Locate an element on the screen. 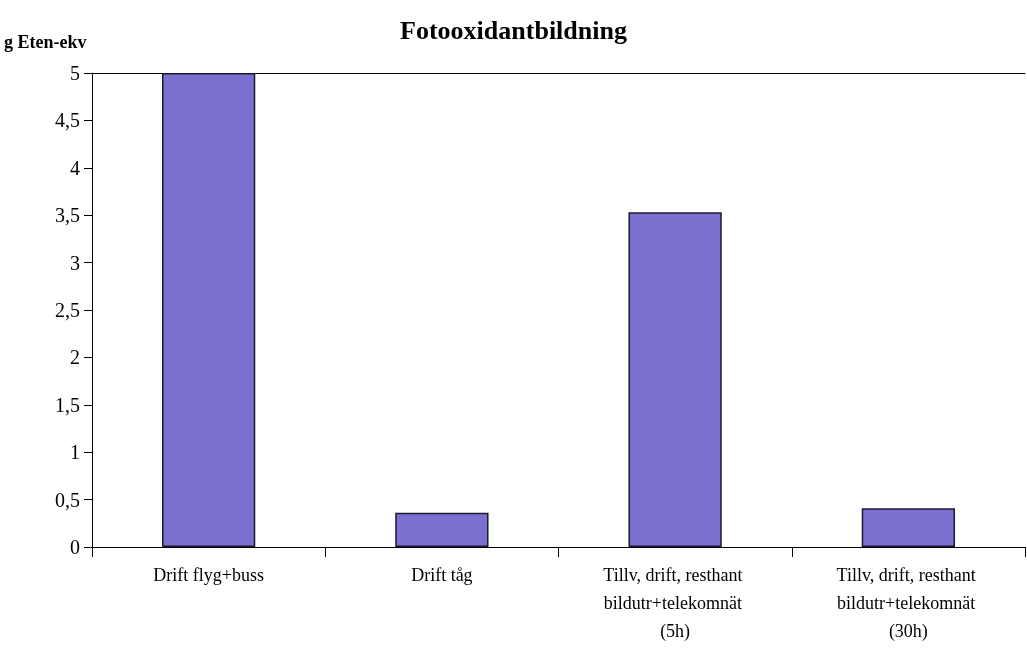 This screenshot has height=658, width=1027. chart-title: Fotooxidantbildning is located at coordinates (513, 30).